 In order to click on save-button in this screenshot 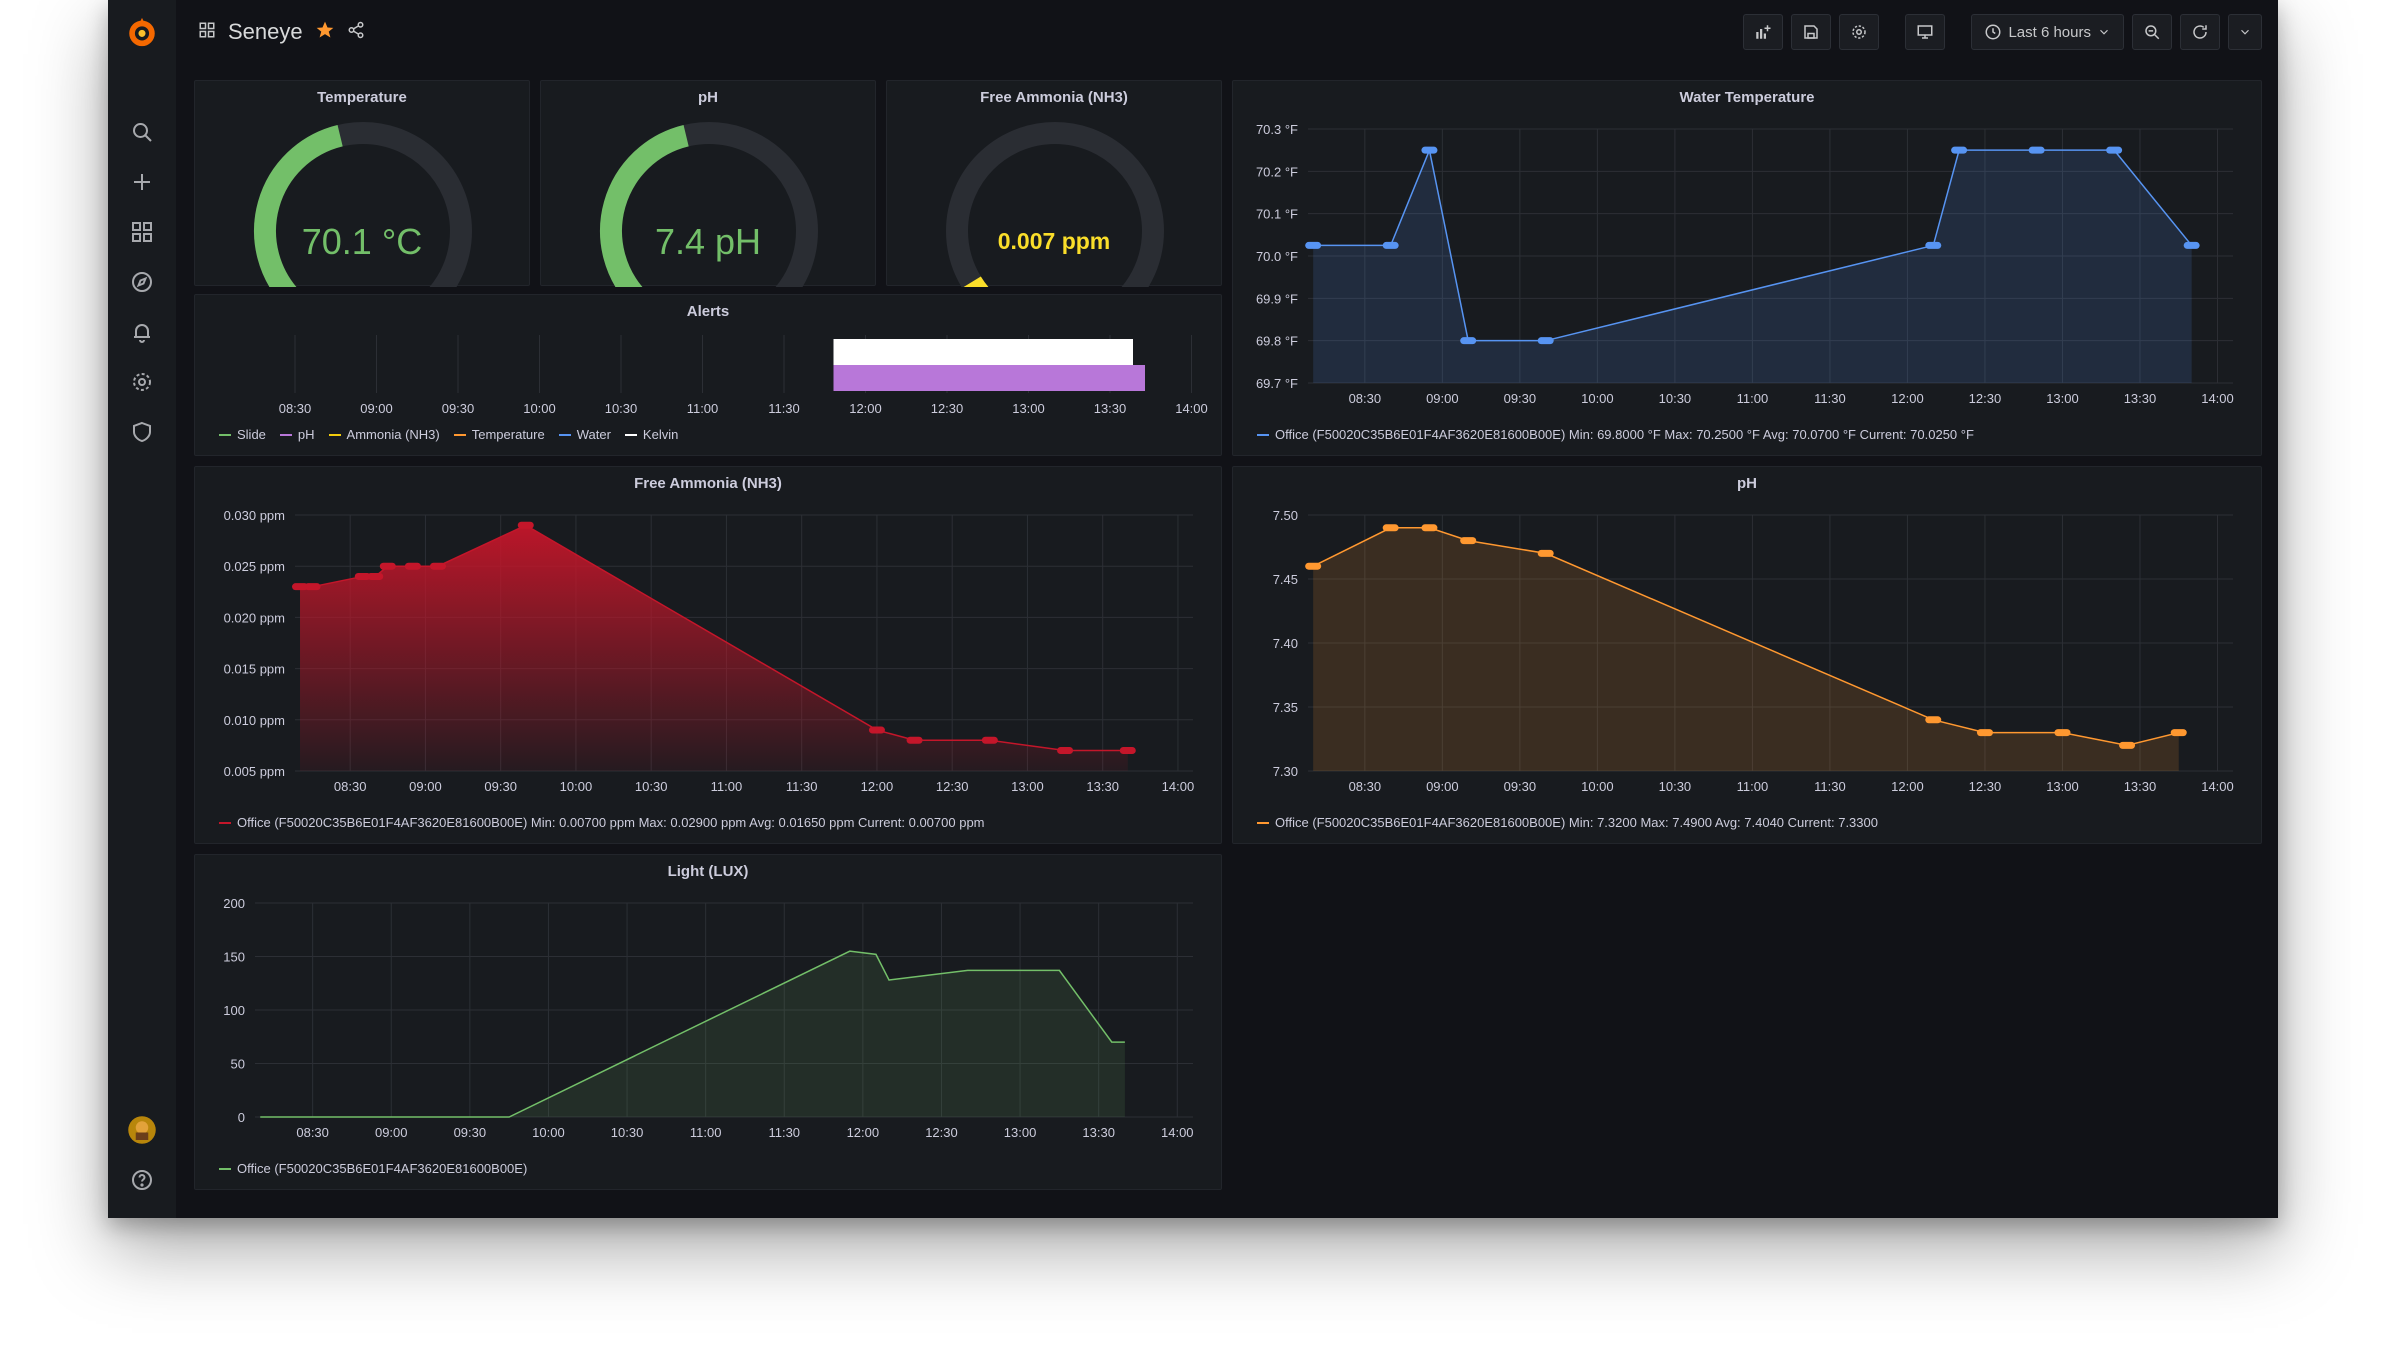, I will do `click(1811, 32)`.